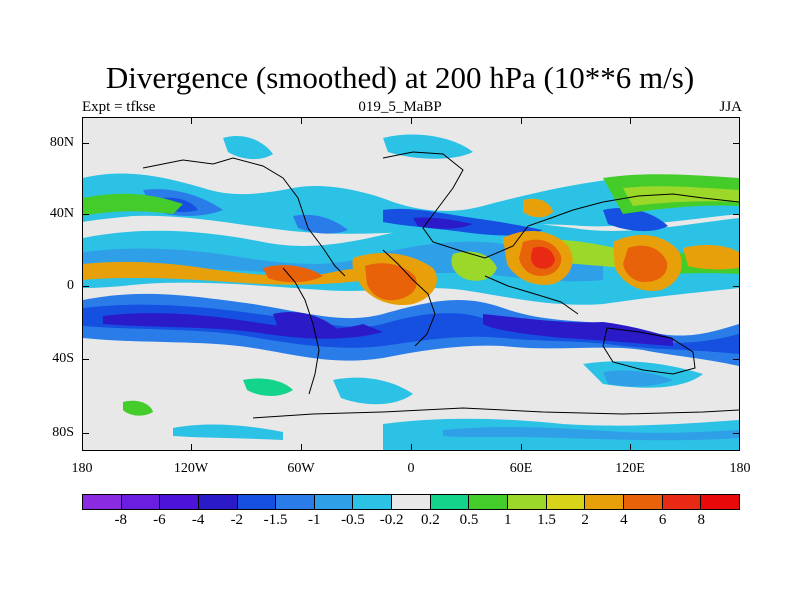  I want to click on run-label: 019_5_MaBP, so click(400, 107).